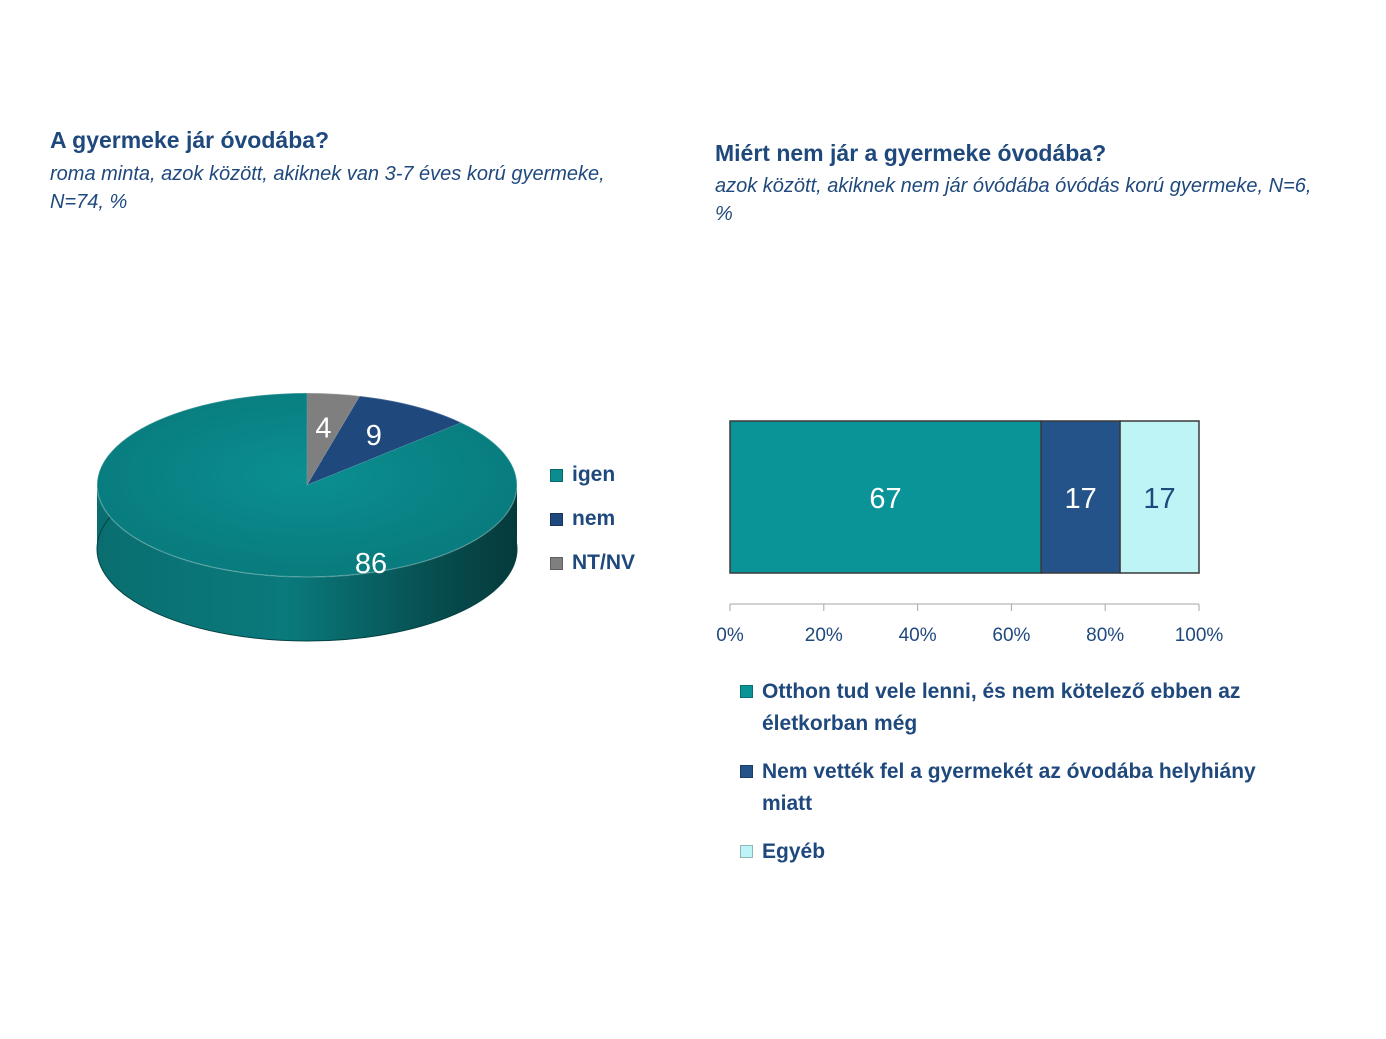 This screenshot has height=1039, width=1386. Describe the element at coordinates (323, 428) in the screenshot. I see `pie-data-label: 4` at that location.